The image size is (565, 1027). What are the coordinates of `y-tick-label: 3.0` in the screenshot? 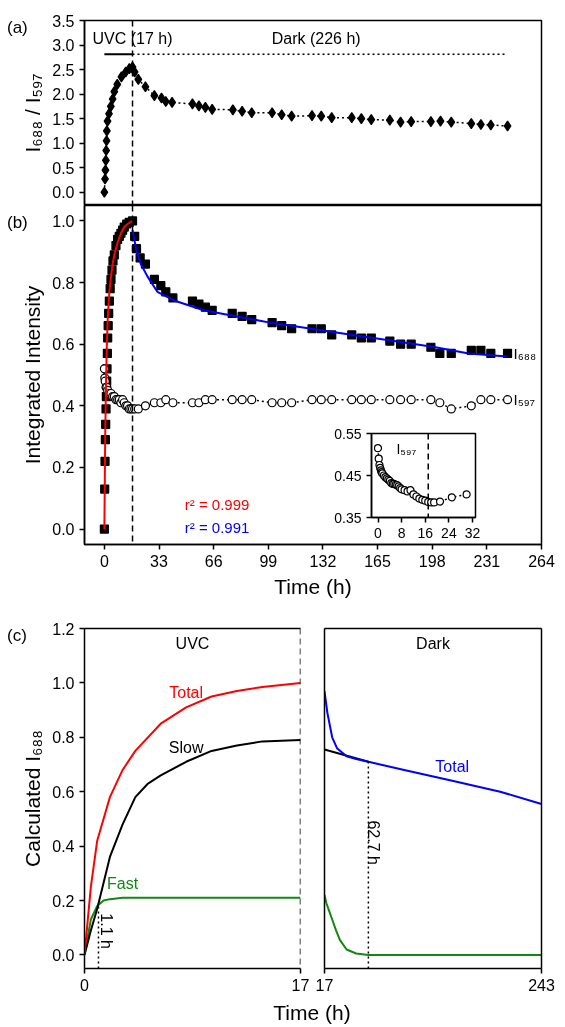 It's located at (63, 46).